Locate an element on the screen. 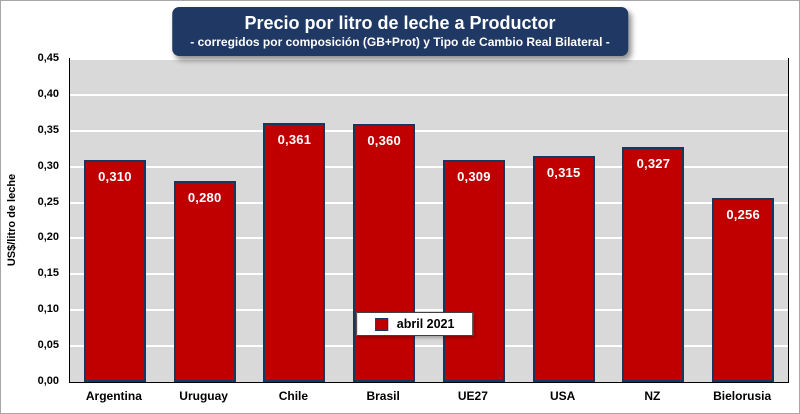  y-tick-label: 0,20 is located at coordinates (48, 237).